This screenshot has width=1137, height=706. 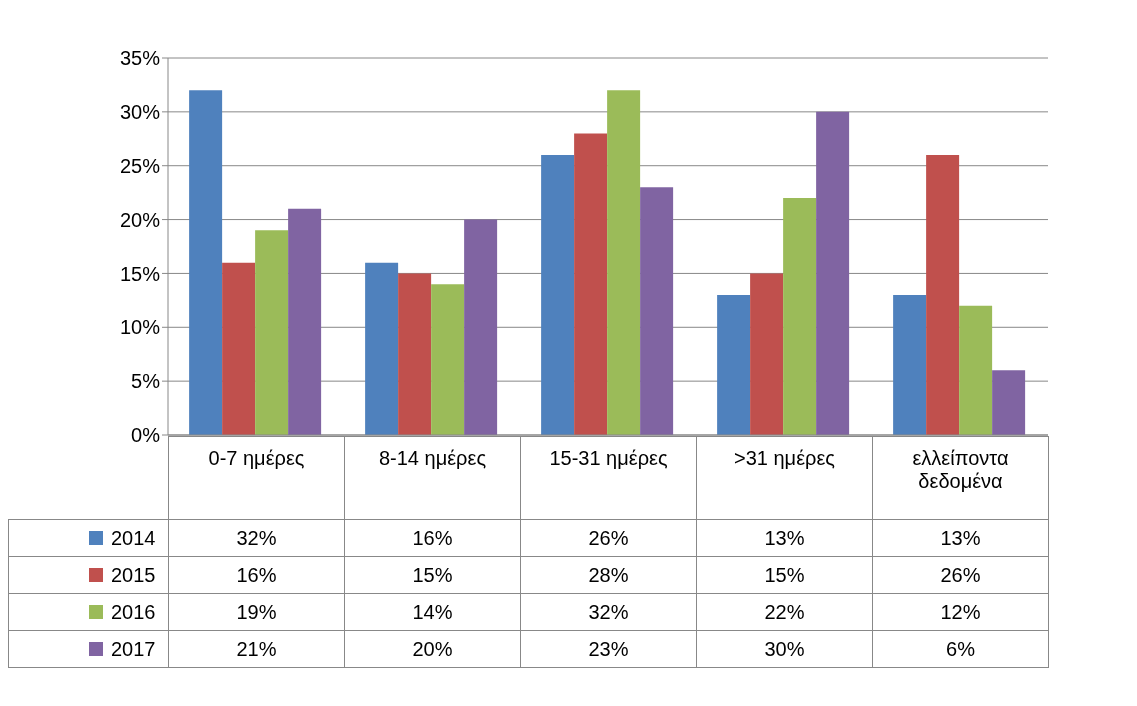 What do you see at coordinates (256, 478) in the screenshot?
I see `x-tick-label: 0-7 ημέρες` at bounding box center [256, 478].